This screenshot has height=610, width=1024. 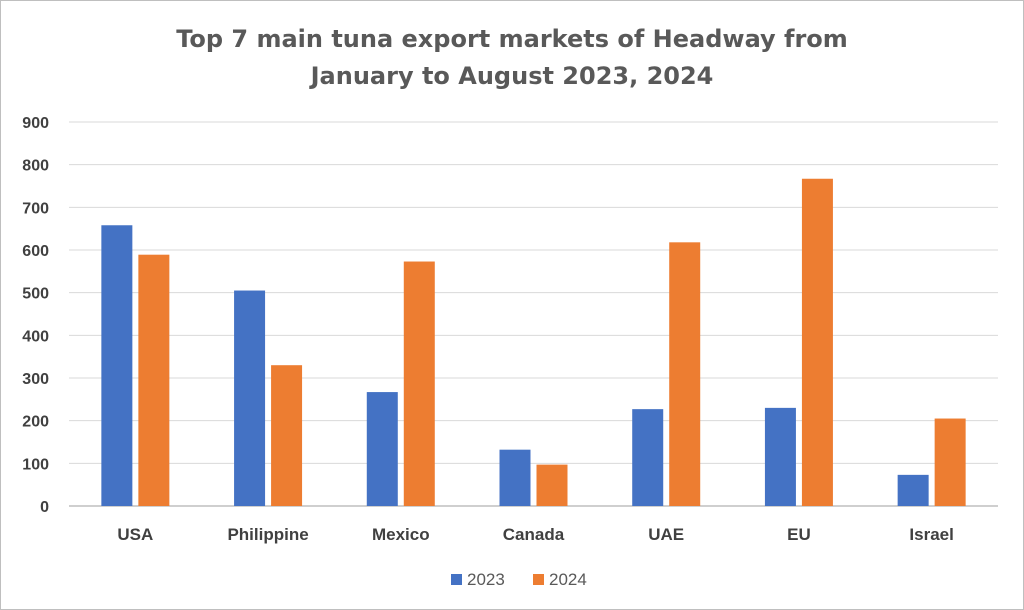 What do you see at coordinates (35, 166) in the screenshot?
I see `y-tick-label: 800` at bounding box center [35, 166].